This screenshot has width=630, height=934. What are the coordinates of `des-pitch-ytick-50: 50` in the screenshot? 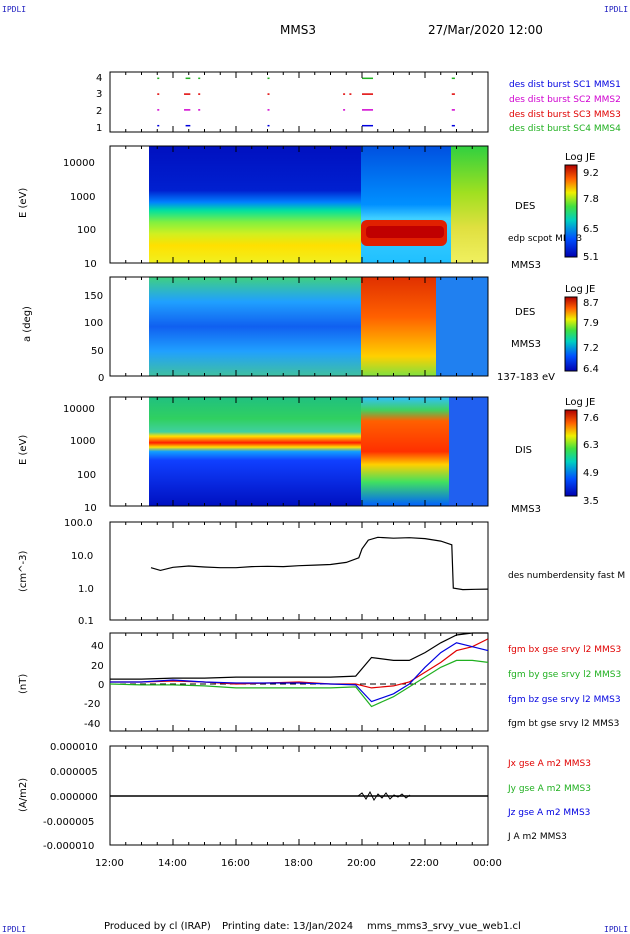 It's located at (97, 351).